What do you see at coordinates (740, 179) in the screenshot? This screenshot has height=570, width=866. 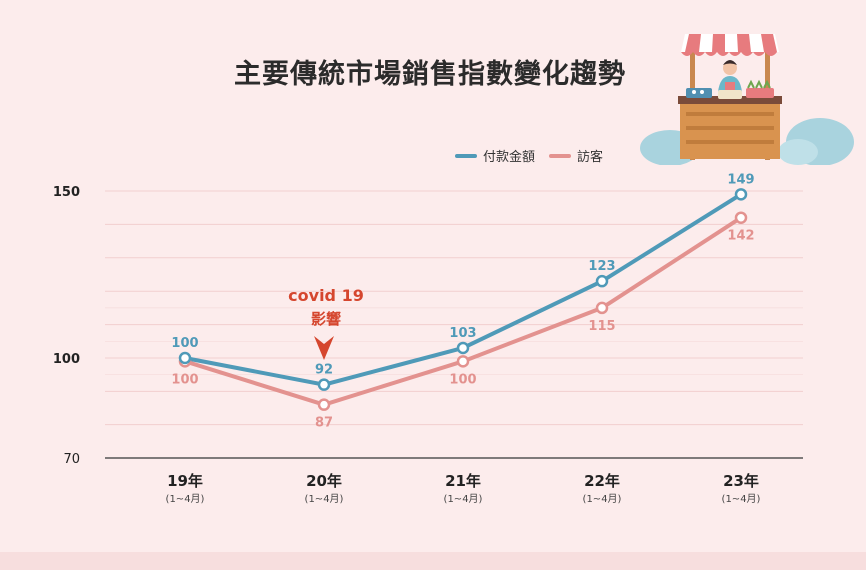 I see `data-label-payment: 149` at bounding box center [740, 179].